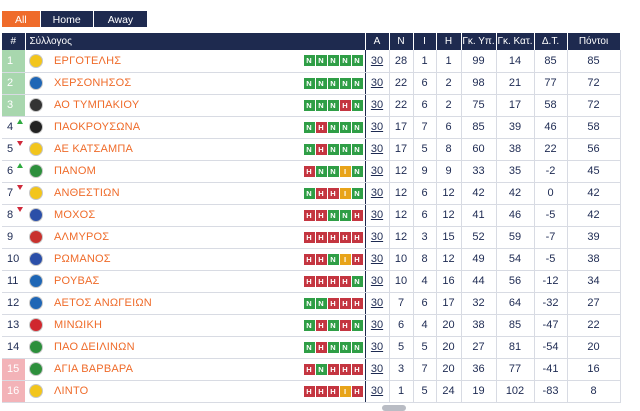  I want to click on table-row: 15 ΑΓΙΑ ΒΑΡΒΑΡΑ H N H H H 30 3 7 20 36 77 -41 16, so click(311, 369).